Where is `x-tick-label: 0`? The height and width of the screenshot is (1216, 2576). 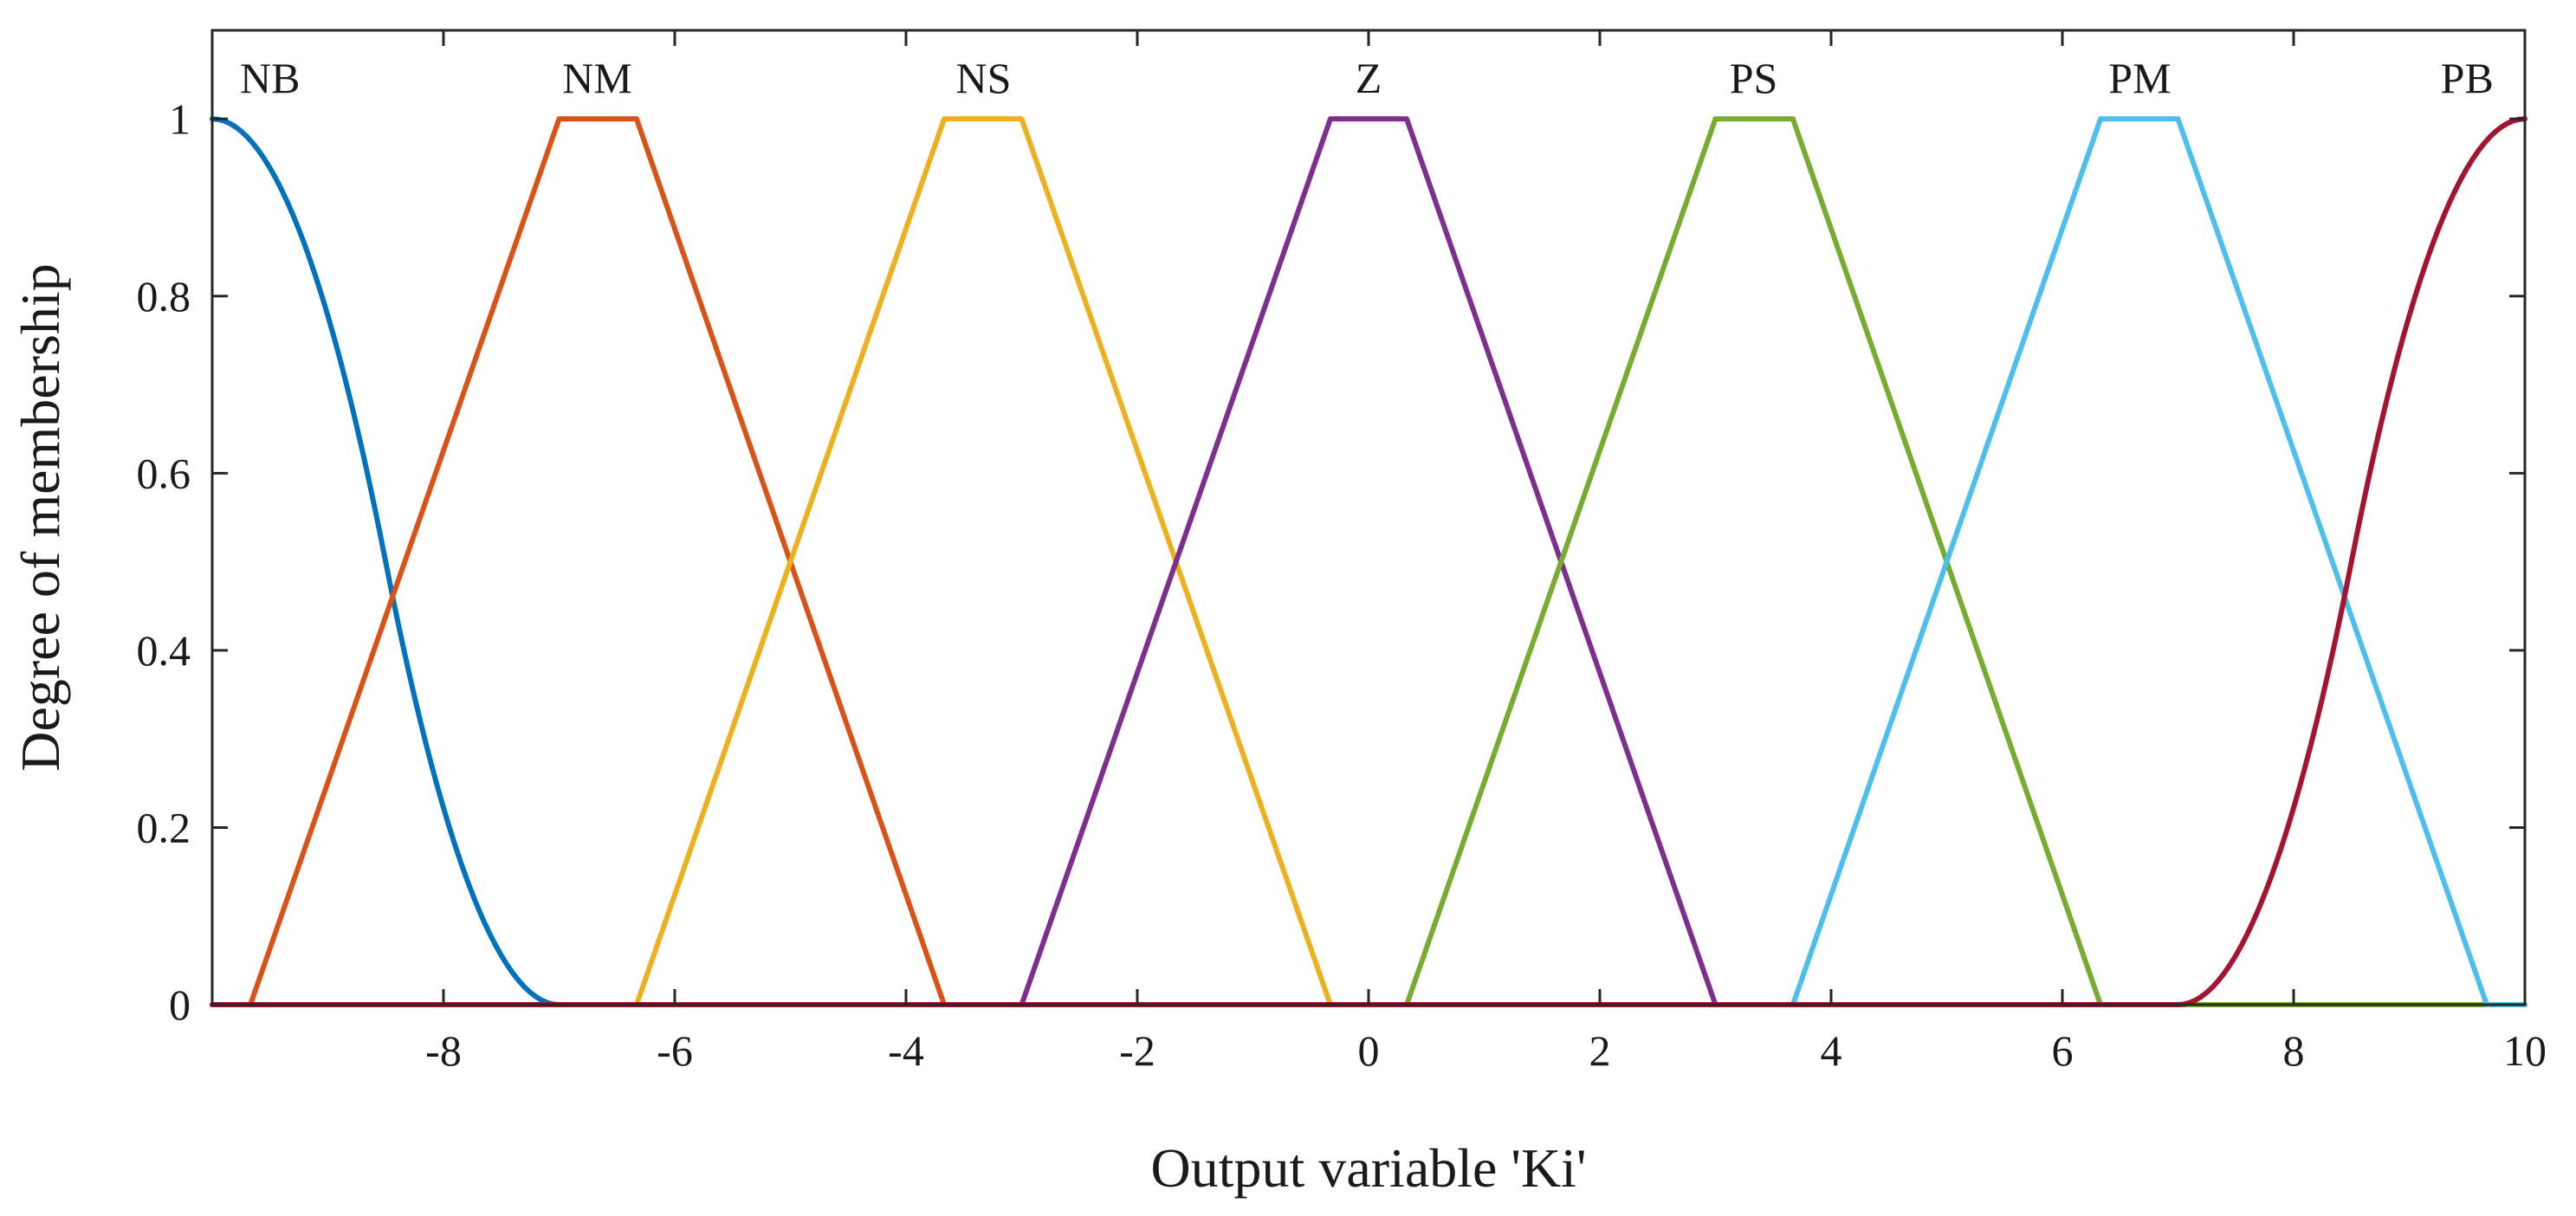 x-tick-label: 0 is located at coordinates (1369, 1050).